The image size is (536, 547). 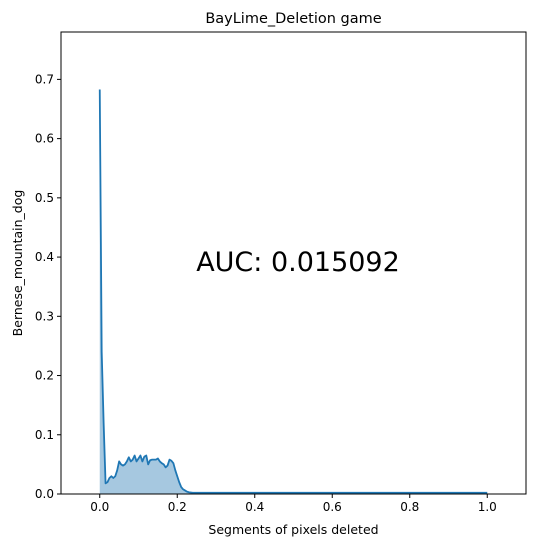 What do you see at coordinates (99, 507) in the screenshot?
I see `x-tick-label: 0.0` at bounding box center [99, 507].